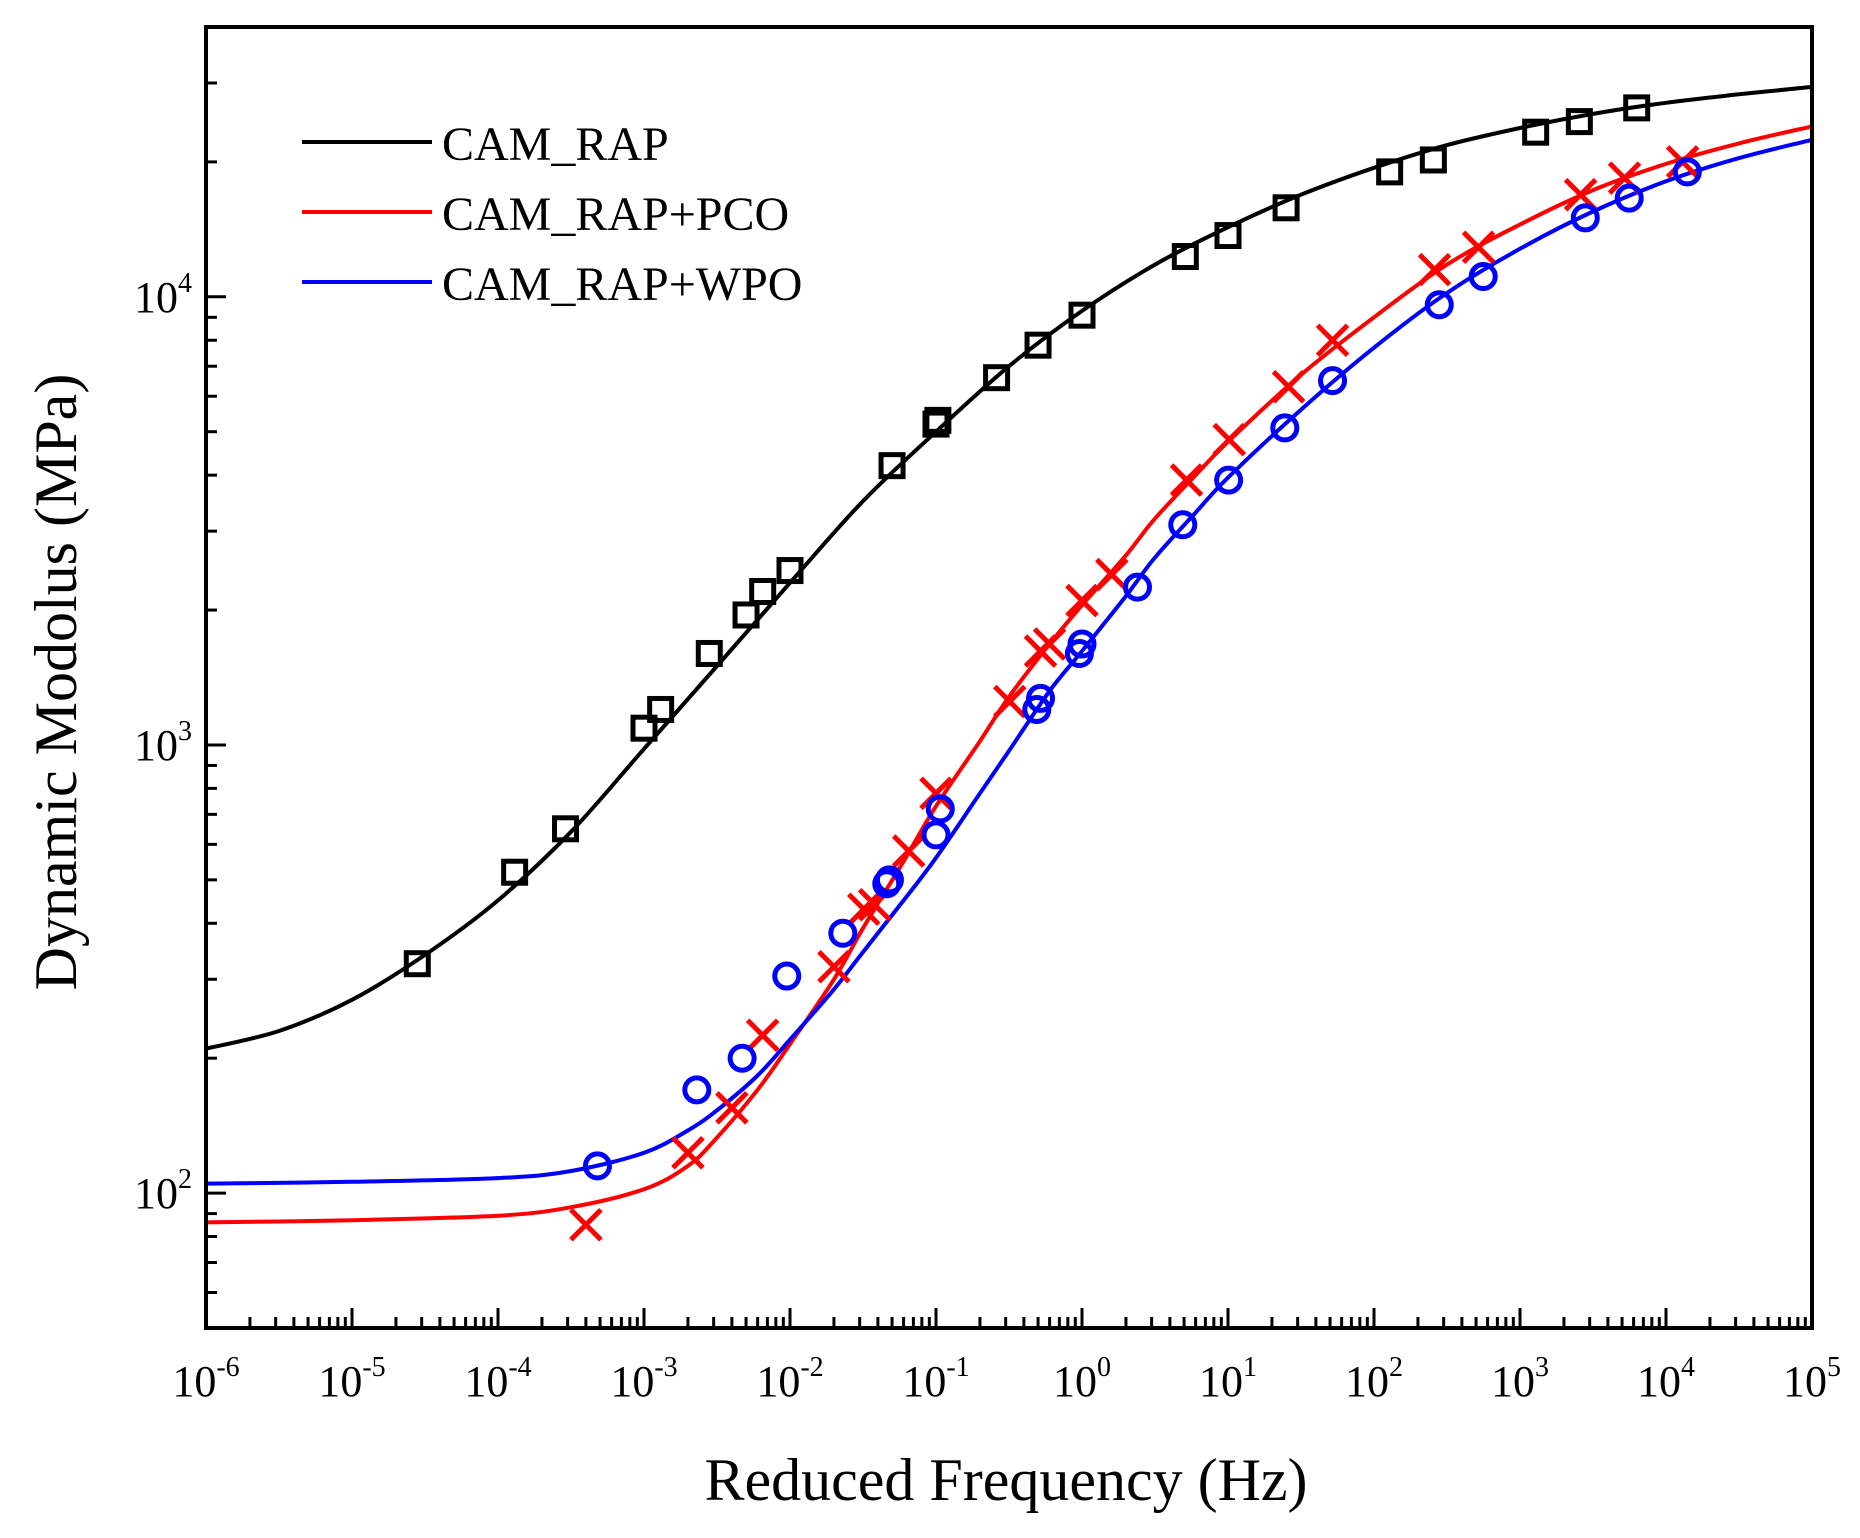  Describe the element at coordinates (1666, 1379) in the screenshot. I see `x-tick-label: 10⁴` at that location.